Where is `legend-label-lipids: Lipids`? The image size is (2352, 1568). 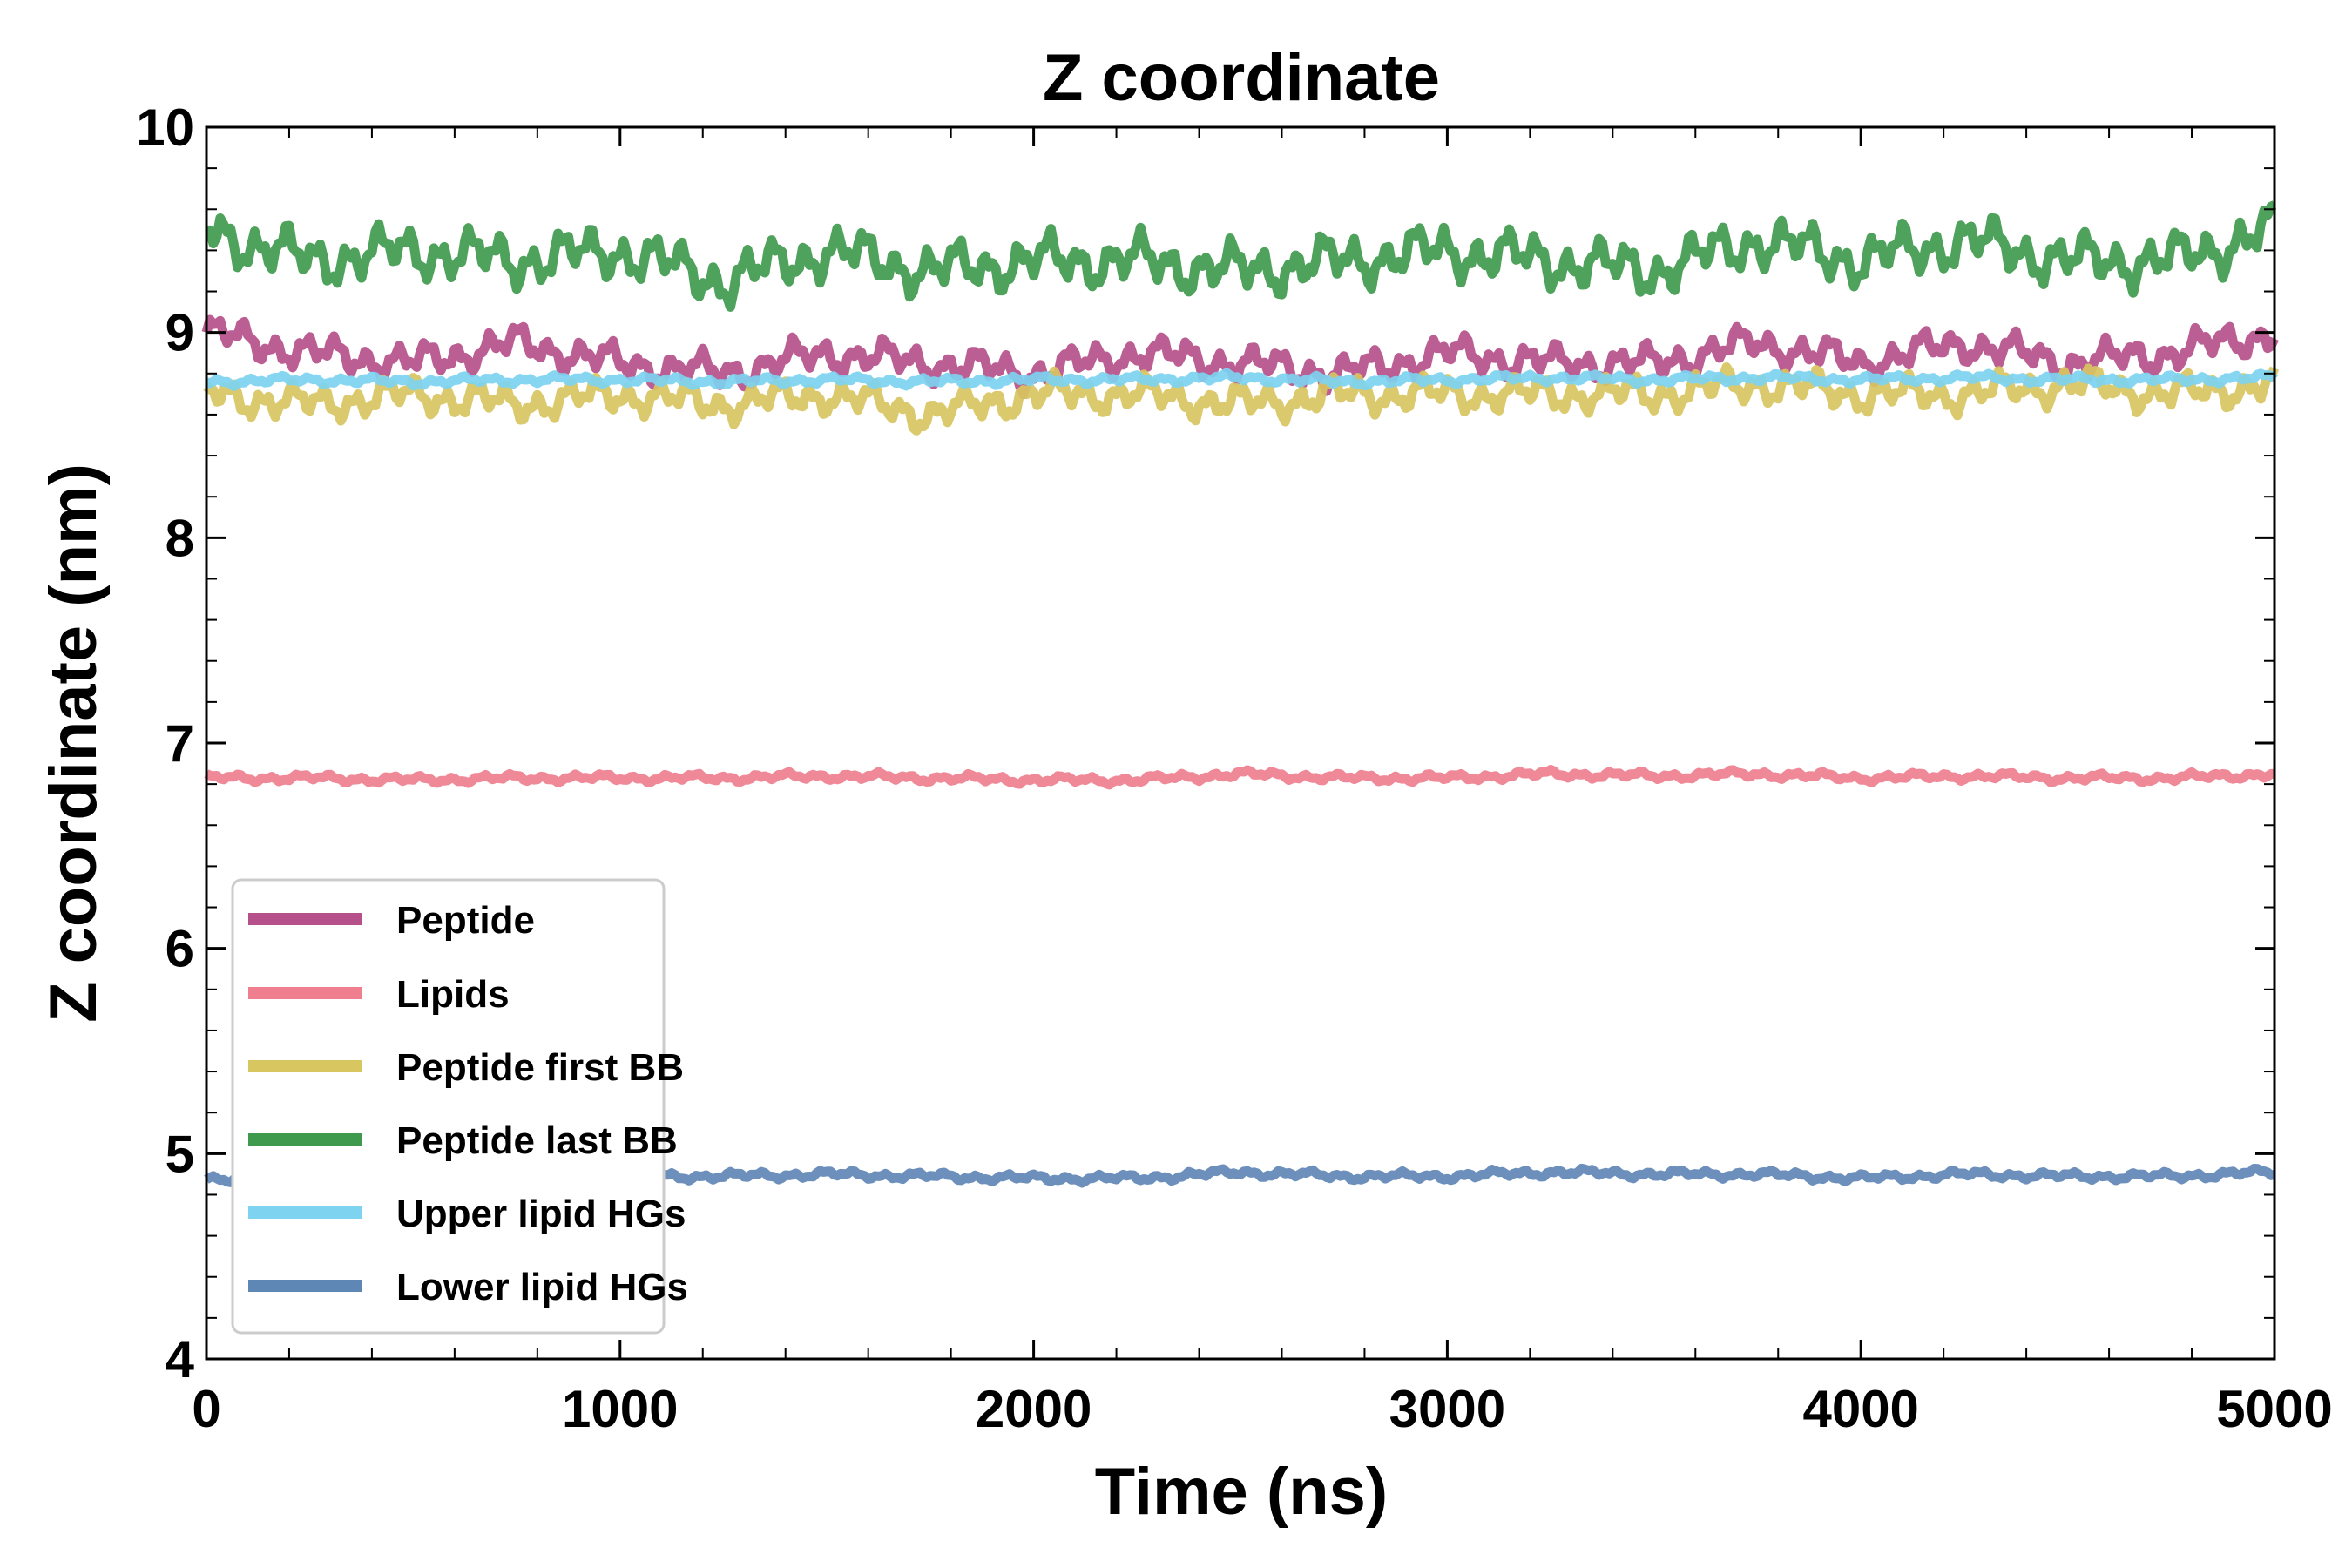
legend-label-lipids: Lipids is located at coordinates (453, 994).